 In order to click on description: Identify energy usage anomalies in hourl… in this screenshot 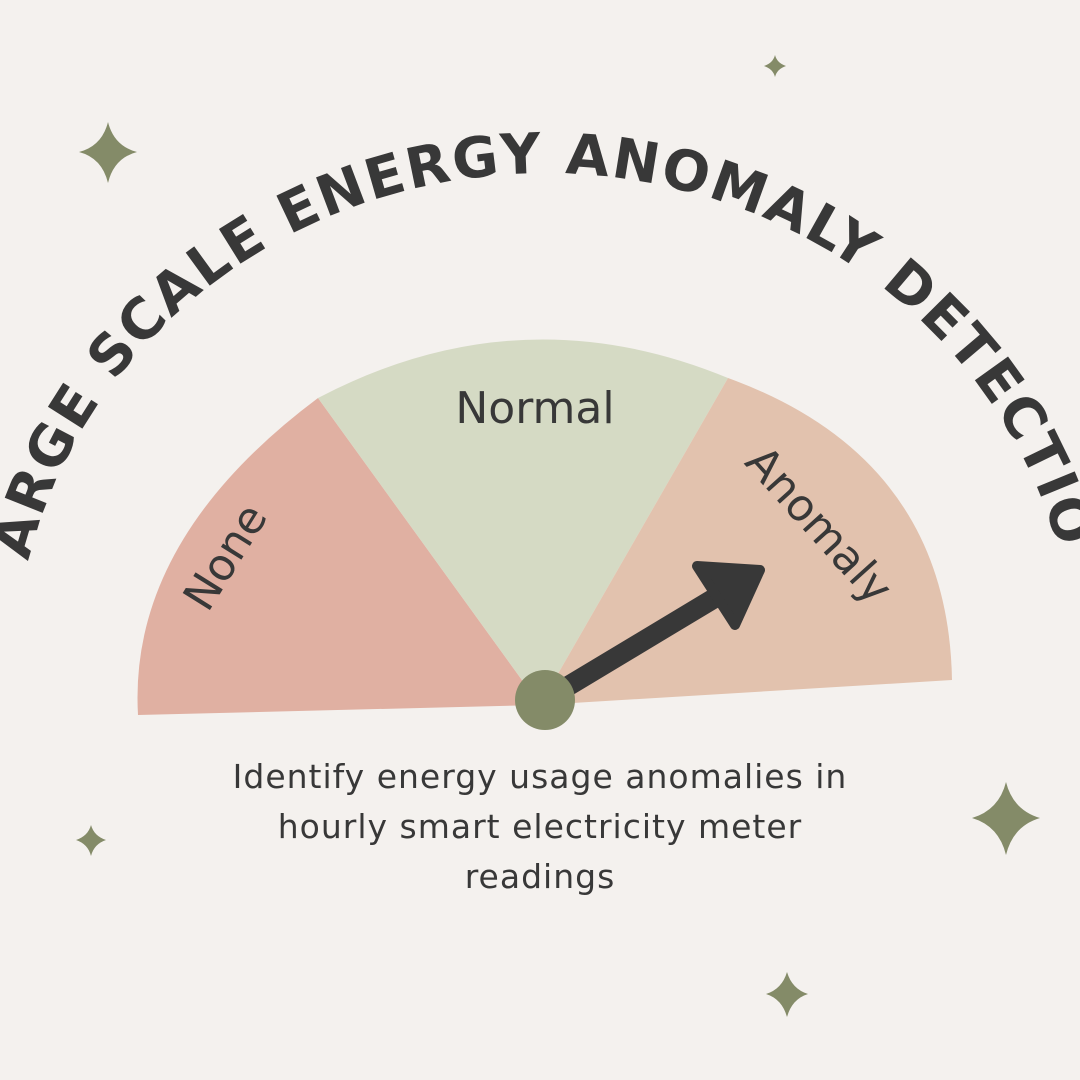, I will do `click(540, 827)`.